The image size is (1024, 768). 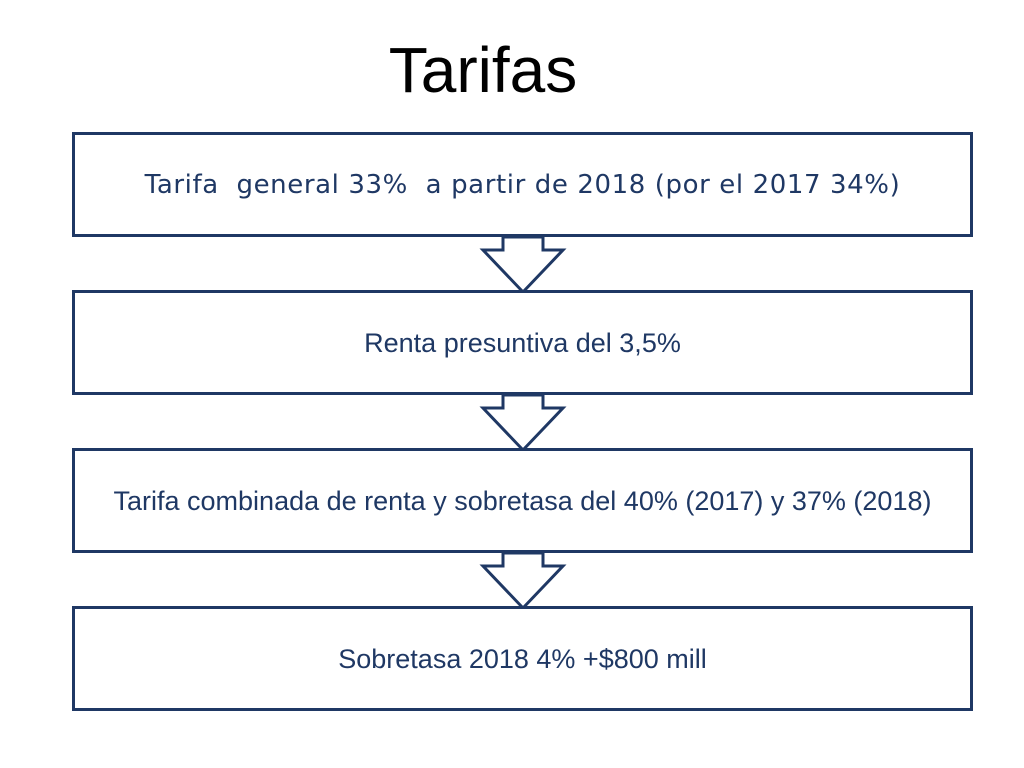 I want to click on flow-step-surcharge: Sobretasa 2018 4% +$800 mill, so click(x=522, y=658).